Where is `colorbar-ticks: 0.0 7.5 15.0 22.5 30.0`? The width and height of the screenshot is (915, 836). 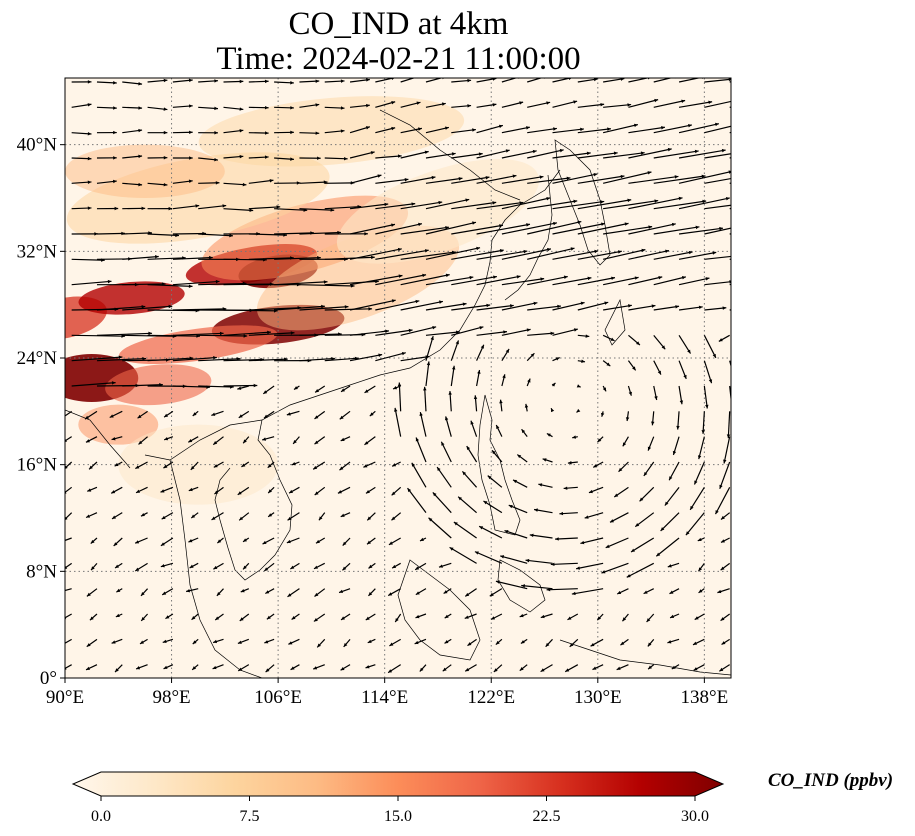
colorbar-ticks: 0.0 7.5 15.0 22.5 30.0 is located at coordinates (400, 810).